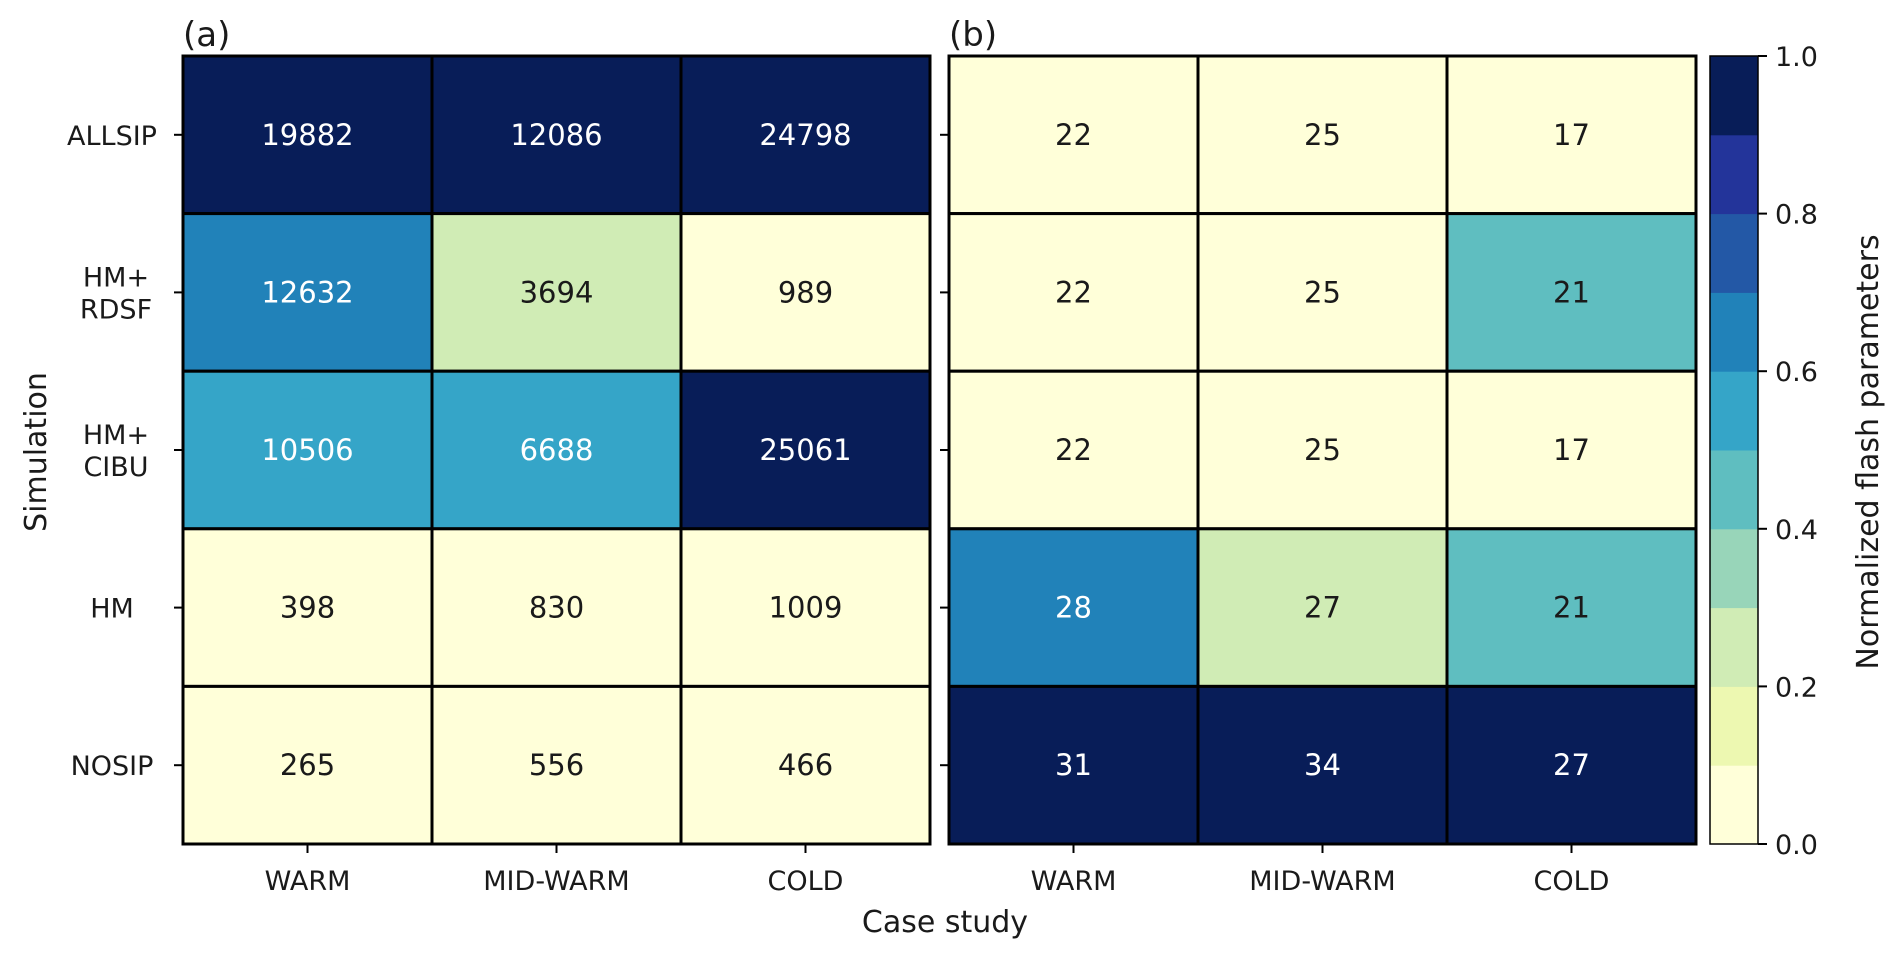 This screenshot has width=1892, height=957. I want to click on cell-value-label: 28, so click(1073, 608).